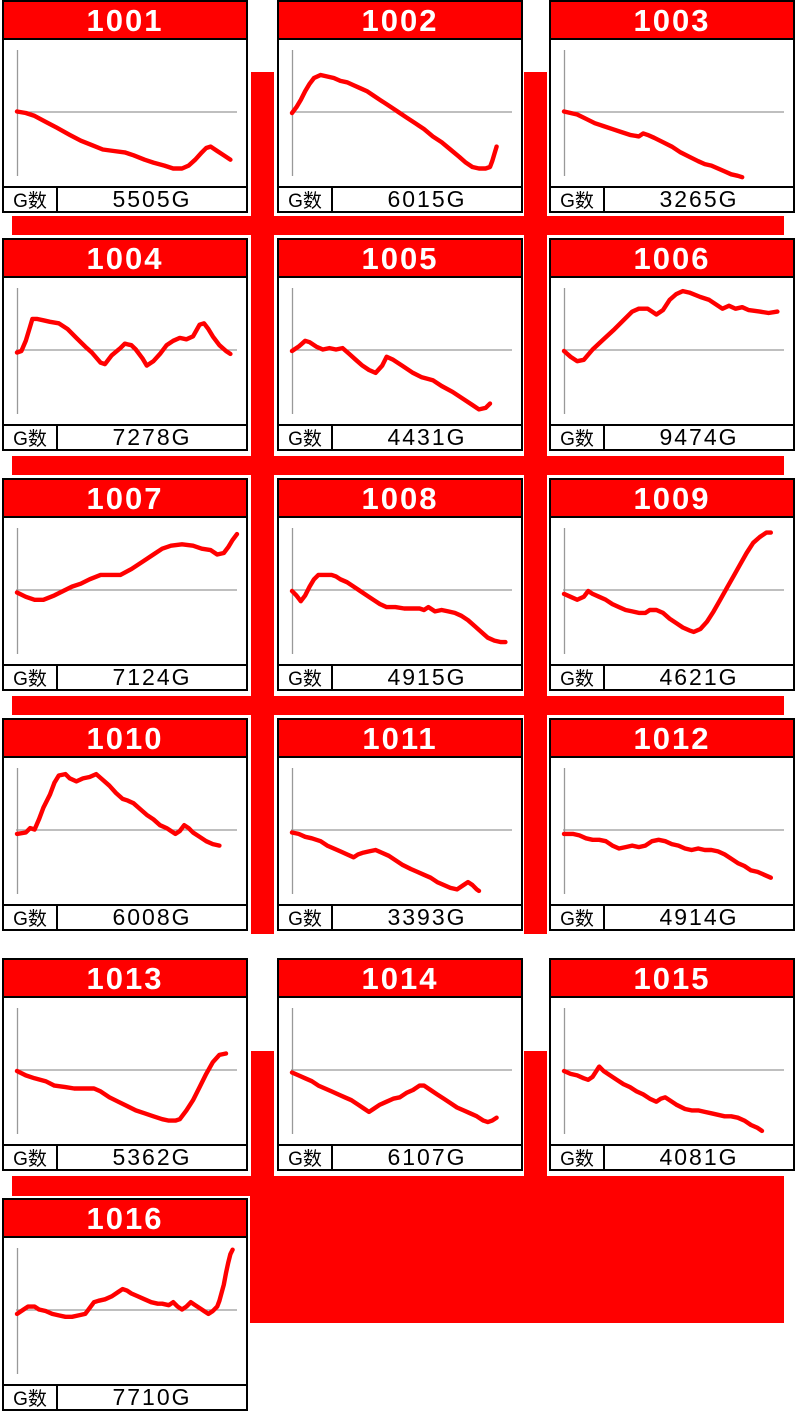  Describe the element at coordinates (398, 225) in the screenshot. I see `red-background-band-row1` at that location.